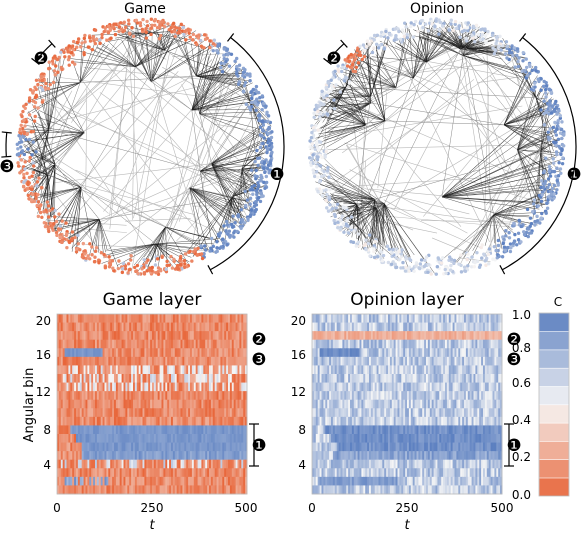  I want to click on colorbar-tick: 0.6, so click(521, 383).